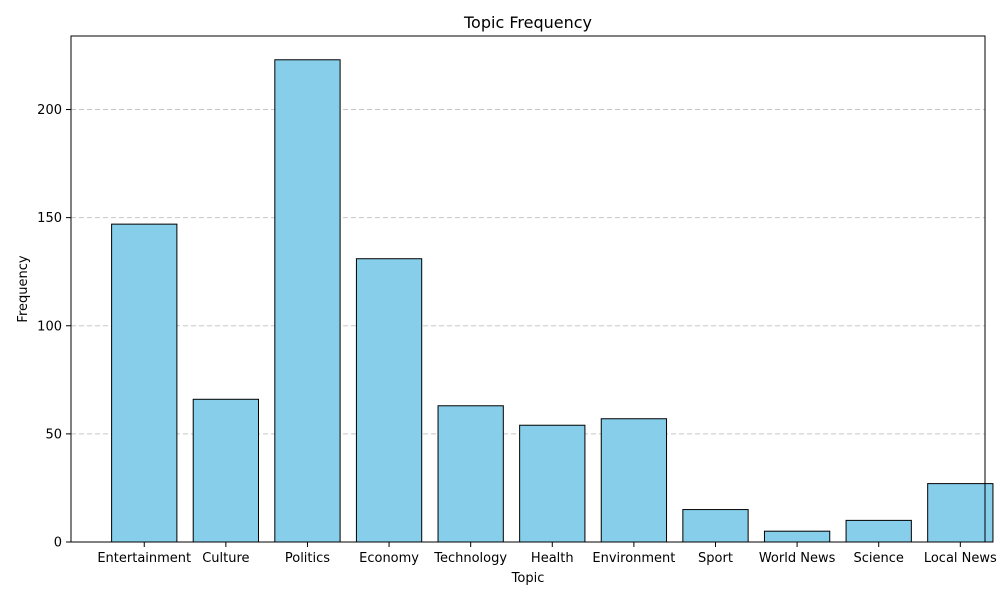 This screenshot has width=1000, height=600. Describe the element at coordinates (49, 326) in the screenshot. I see `y-tick-label: 100` at that location.